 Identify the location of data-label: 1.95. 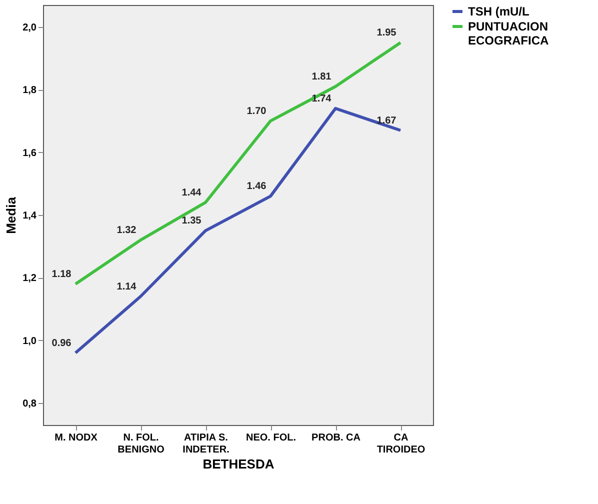
(386, 33).